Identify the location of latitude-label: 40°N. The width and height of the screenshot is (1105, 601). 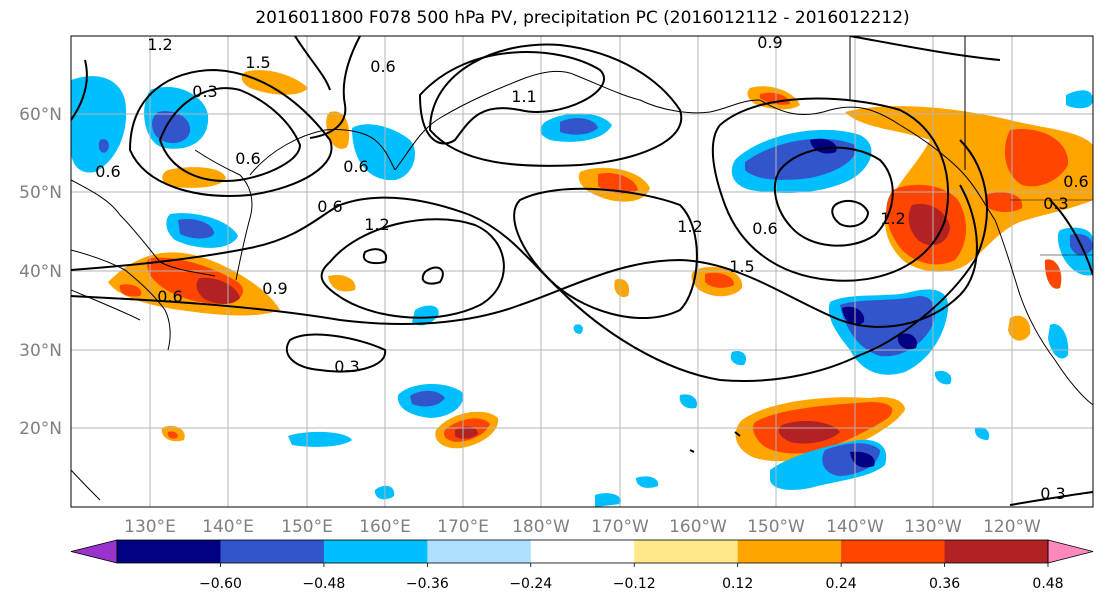
(40, 272).